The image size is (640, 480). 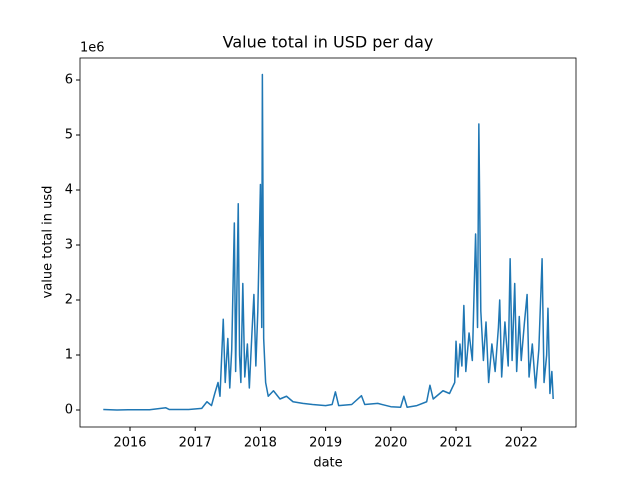 What do you see at coordinates (328, 42) in the screenshot?
I see `chart-title: Value total in USD per day` at bounding box center [328, 42].